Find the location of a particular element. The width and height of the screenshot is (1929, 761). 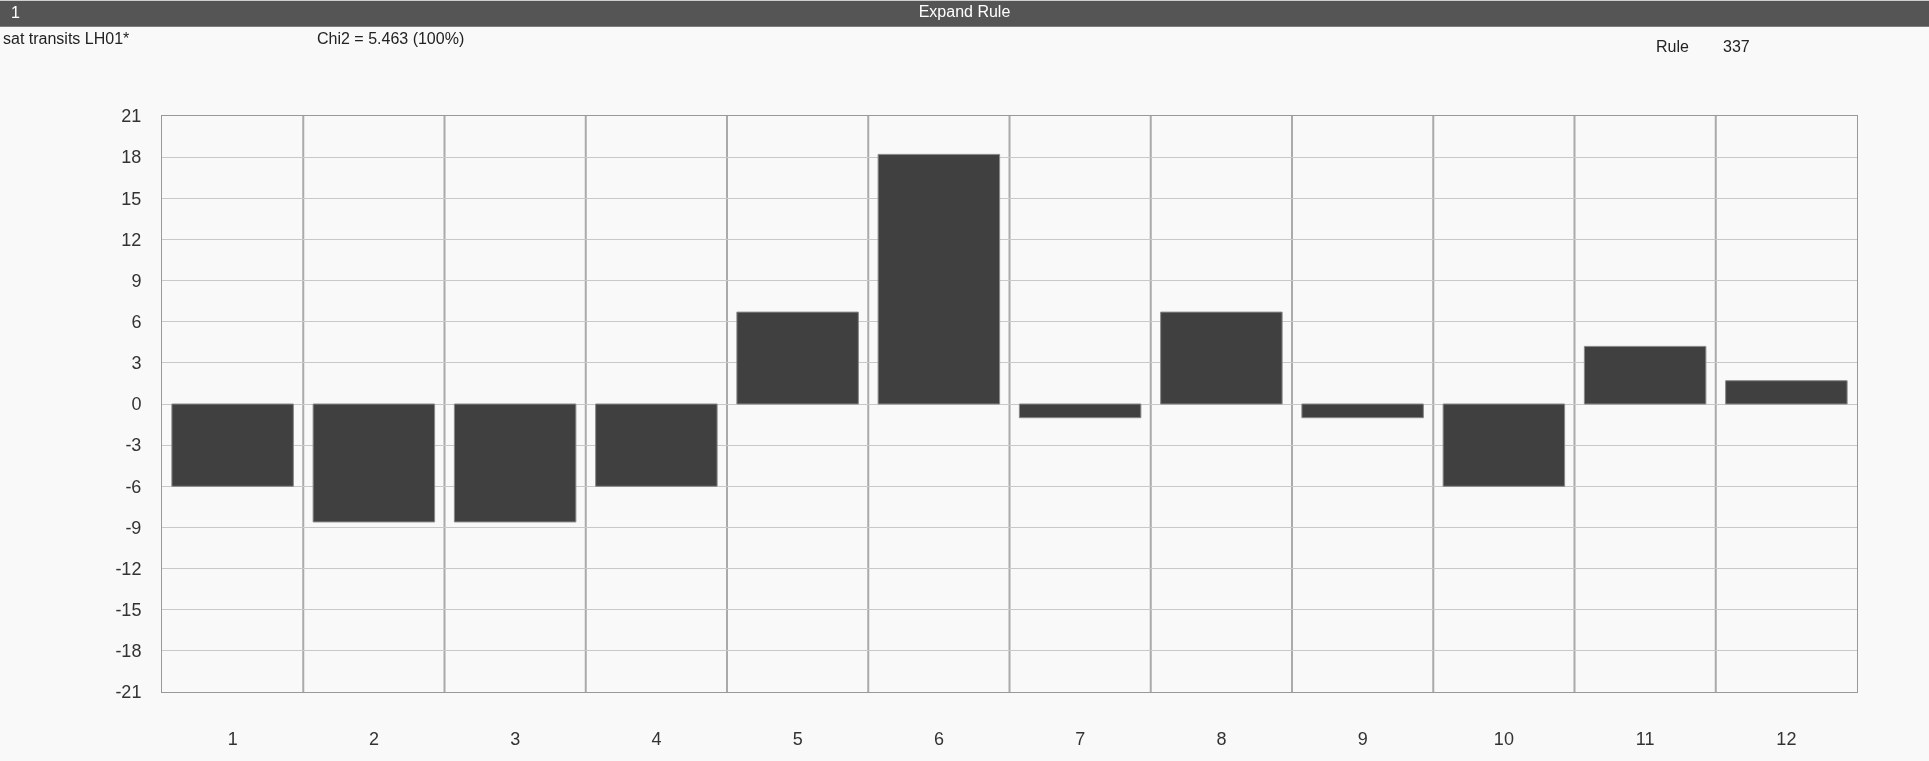

y-tick-label: -6 is located at coordinates (133, 486).